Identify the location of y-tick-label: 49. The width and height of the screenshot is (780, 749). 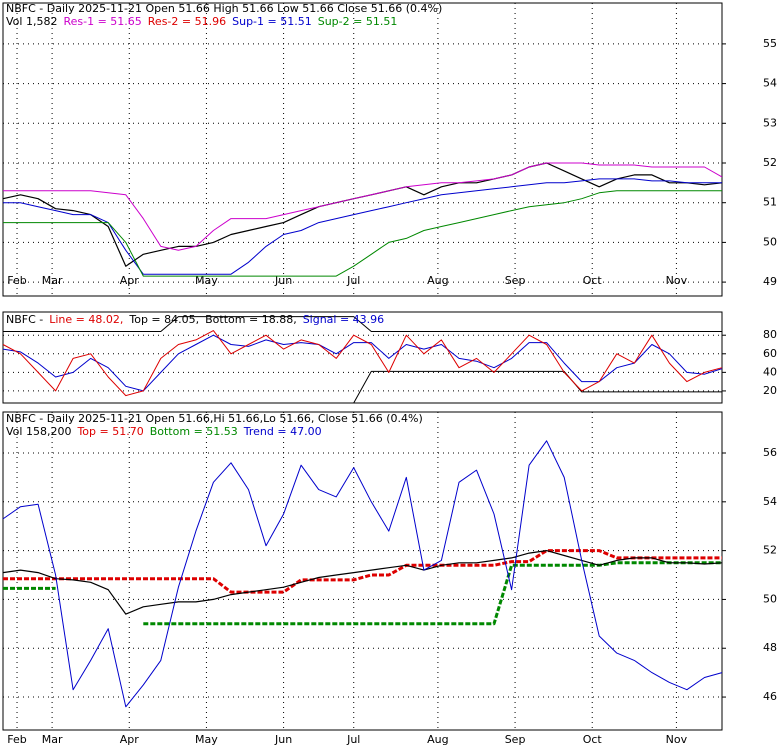
(770, 281).